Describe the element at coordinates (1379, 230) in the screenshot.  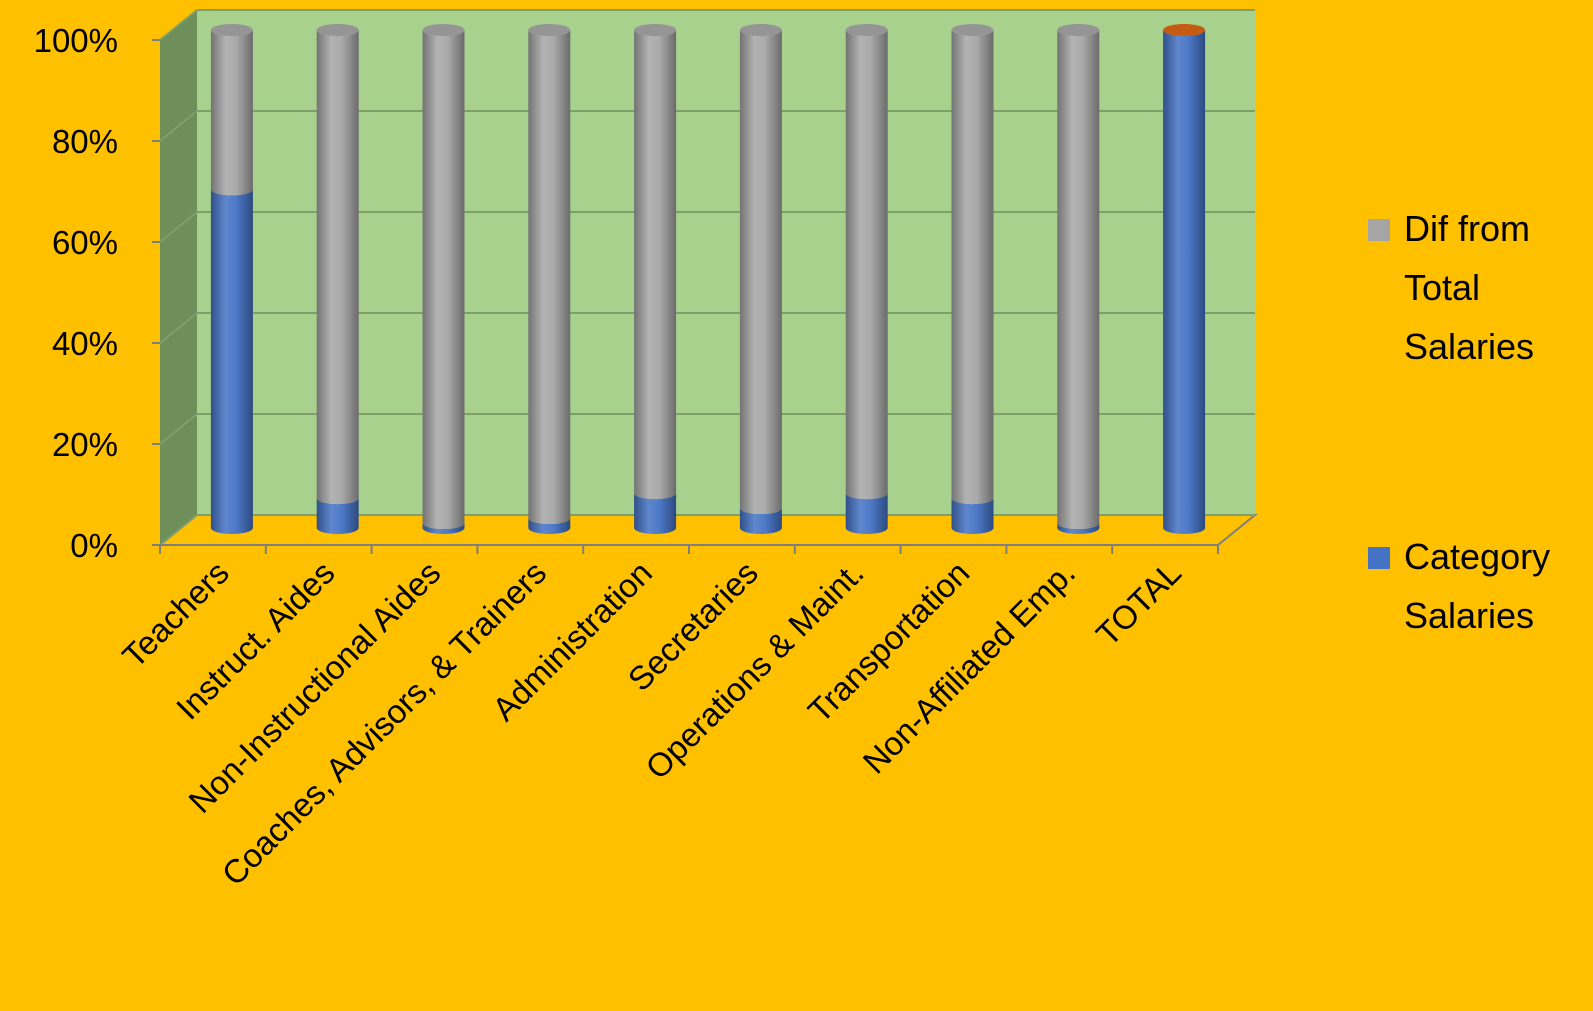
I see `legend-swatch-dif-from-total` at that location.